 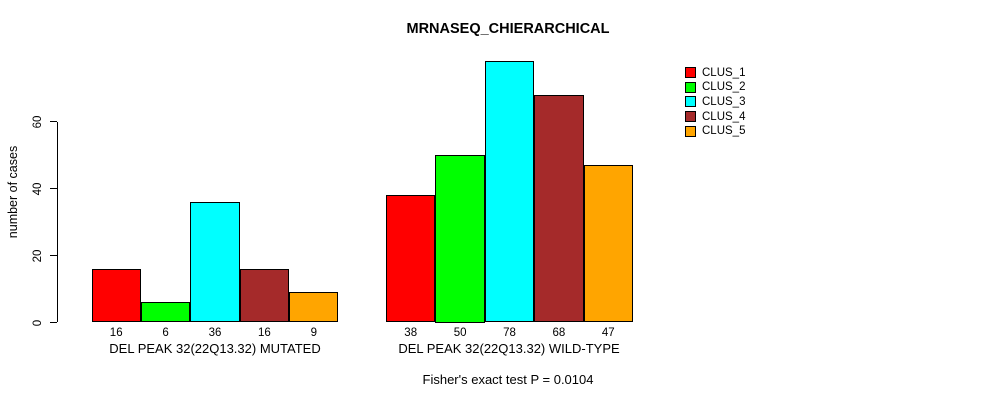 I want to click on x-group-label-mutated: DEL PEAK 32(22Q13.32) MUTATED, so click(x=215, y=348).